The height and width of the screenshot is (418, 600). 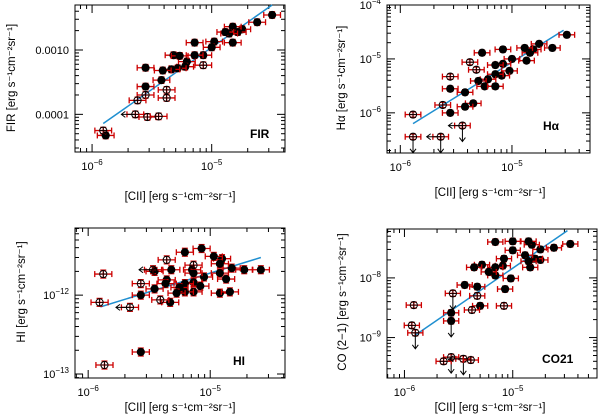 What do you see at coordinates (180, 78) in the screenshot?
I see `plot-frame` at bounding box center [180, 78].